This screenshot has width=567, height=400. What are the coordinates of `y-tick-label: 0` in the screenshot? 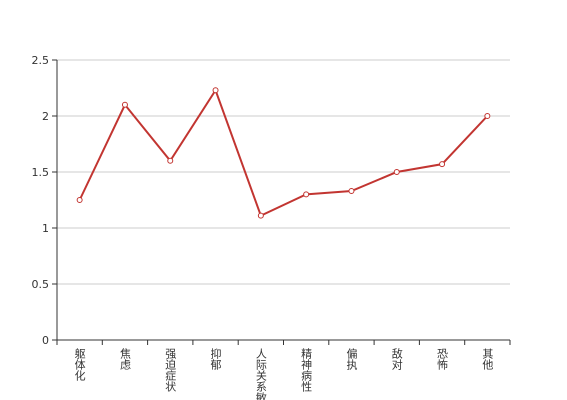 It's located at (45, 340).